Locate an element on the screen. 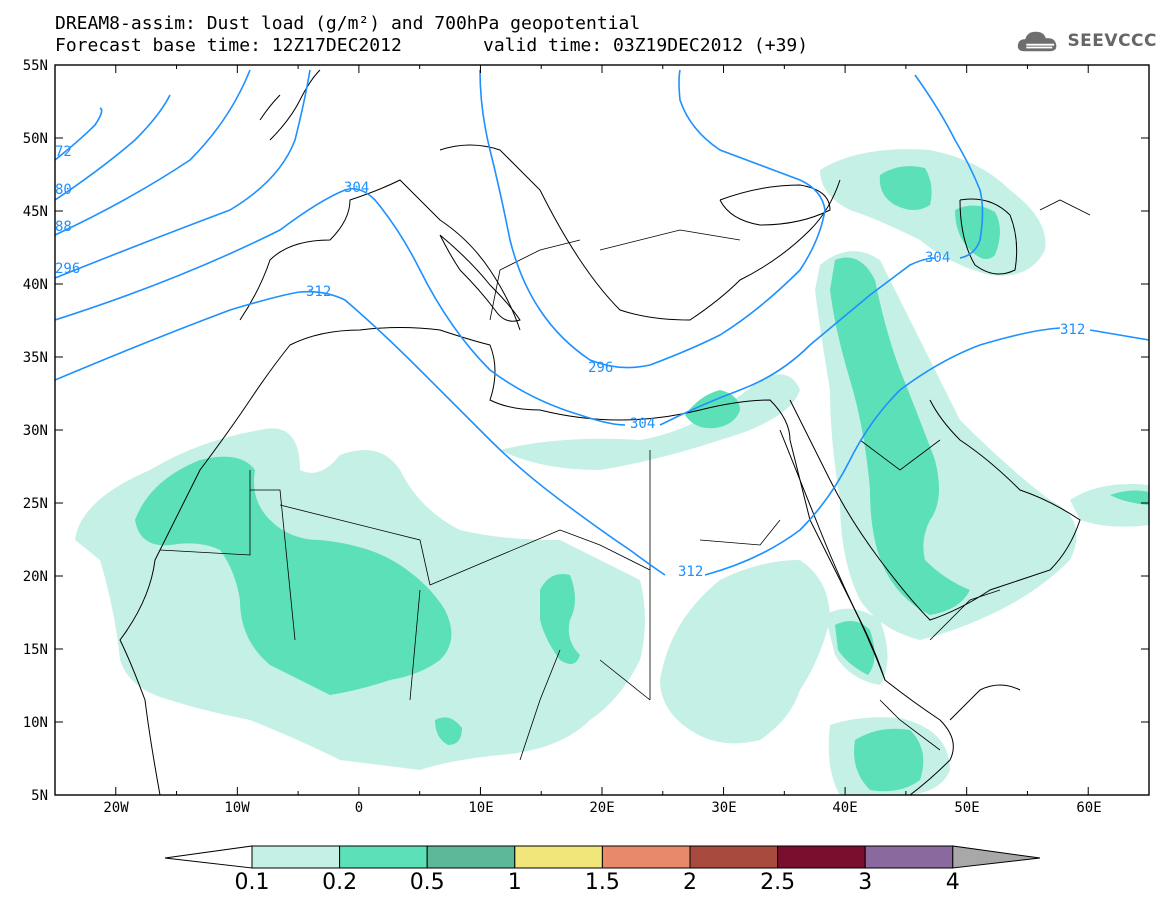 The image size is (1165, 907). colorbar-label: 3 is located at coordinates (865, 882).